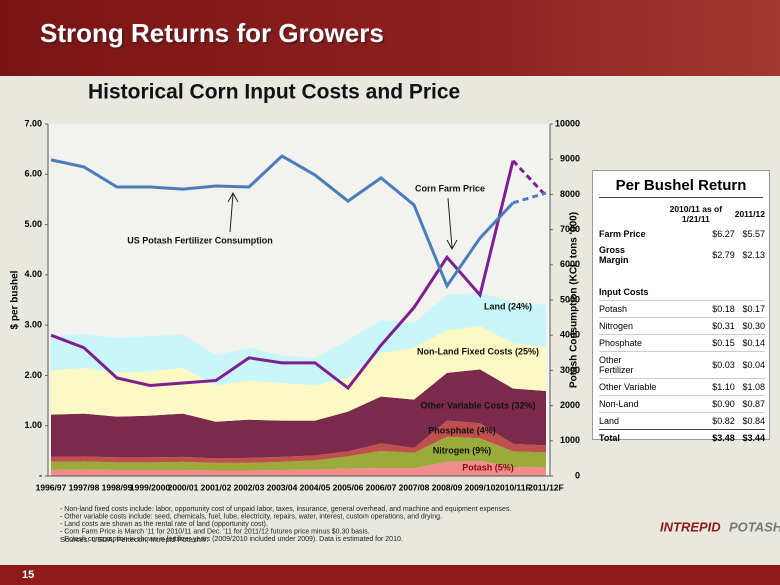  I want to click on x-tick-label: 2009/10, so click(480, 487).